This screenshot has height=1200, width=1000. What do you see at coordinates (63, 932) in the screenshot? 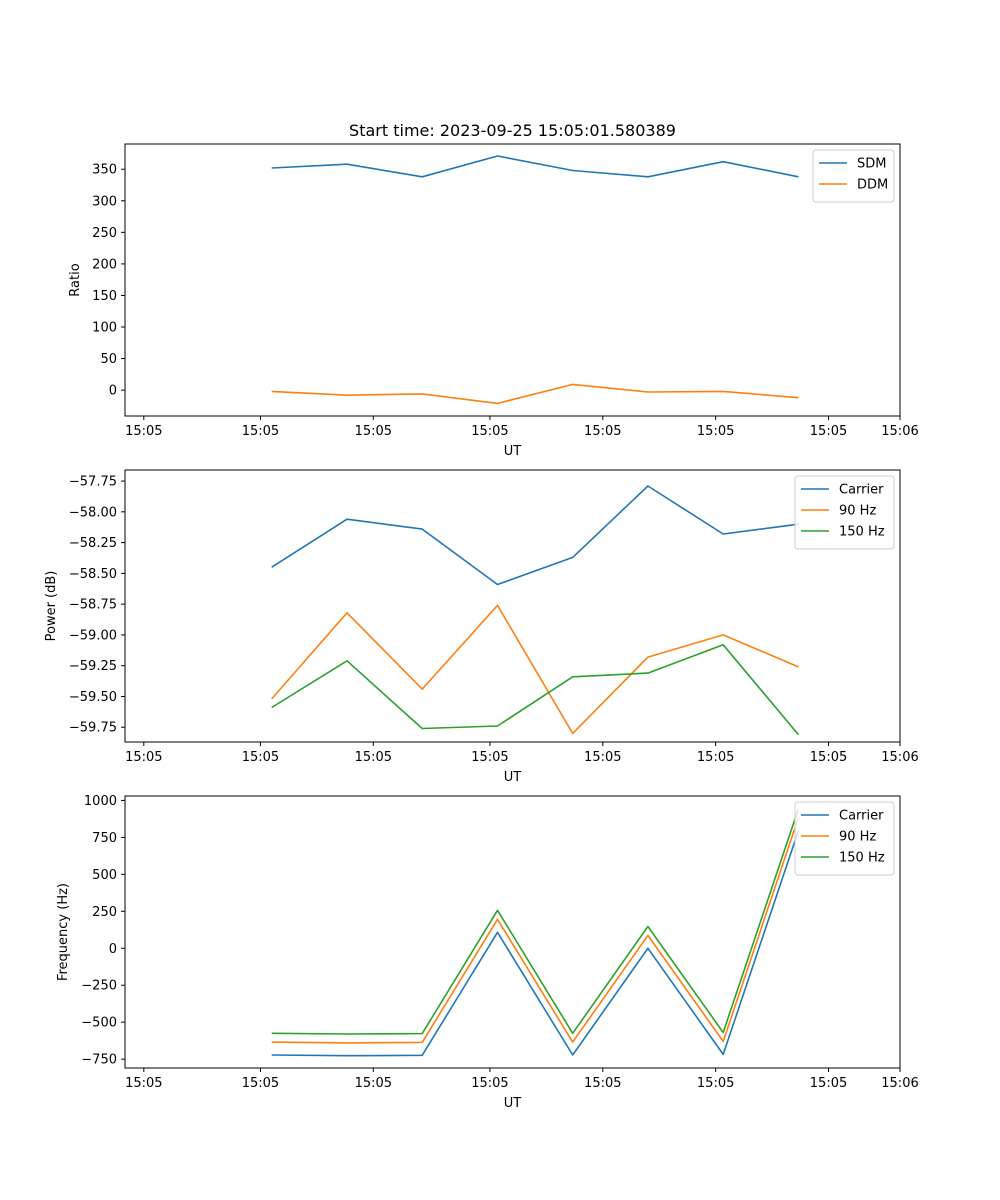
I see `y-axis-label: Frequency (Hz)` at bounding box center [63, 932].